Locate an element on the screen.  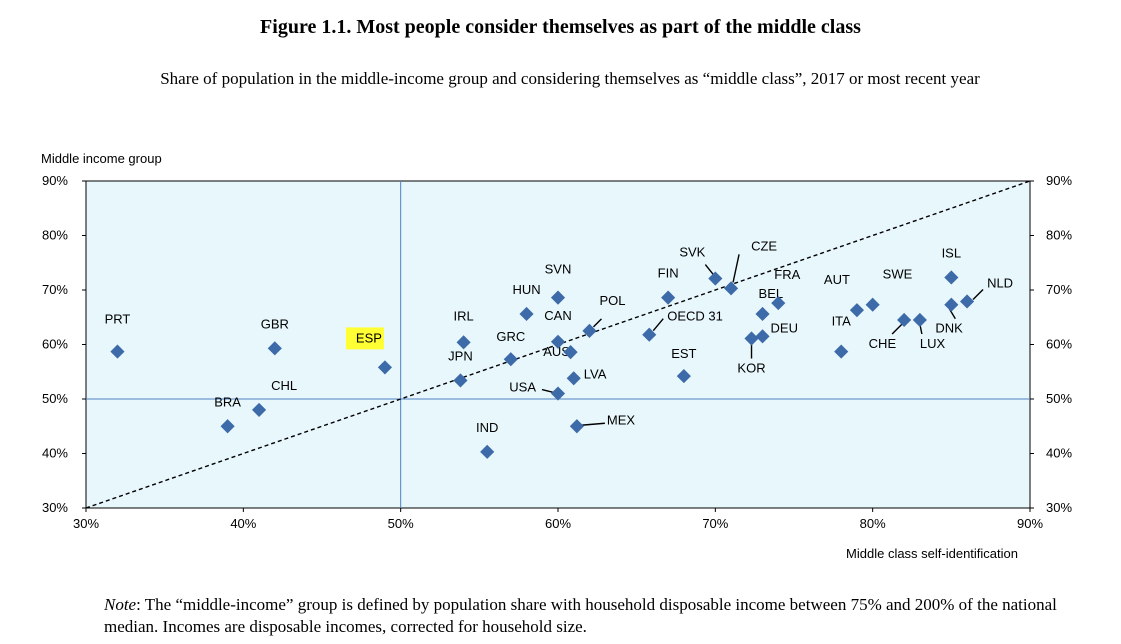
y-tick-label: 40% is located at coordinates (55, 453).